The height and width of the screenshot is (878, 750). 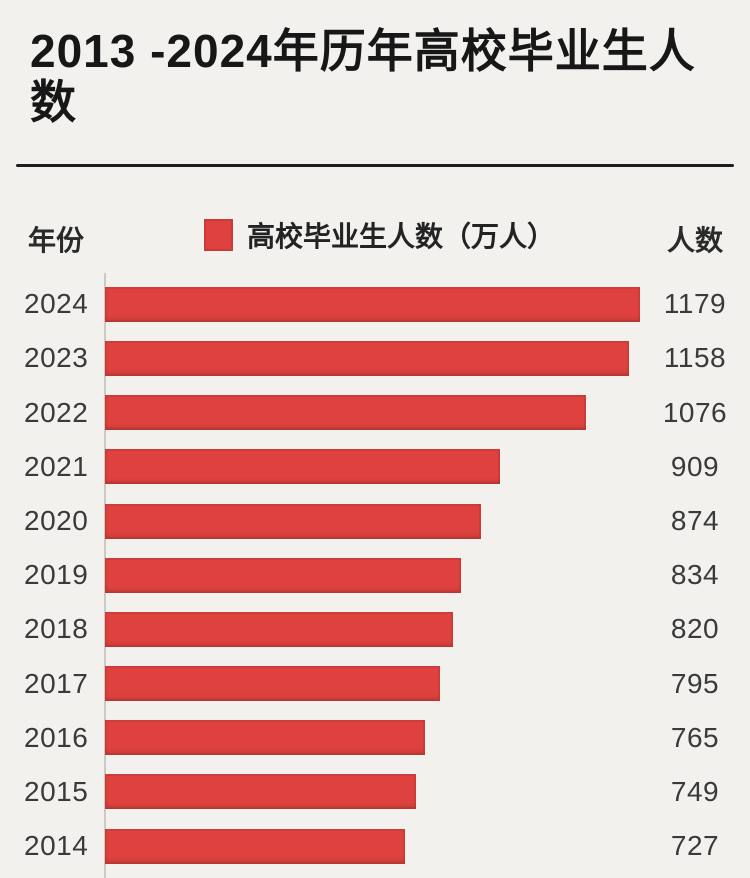 I want to click on chart-row: 2016 765, so click(x=375, y=738).